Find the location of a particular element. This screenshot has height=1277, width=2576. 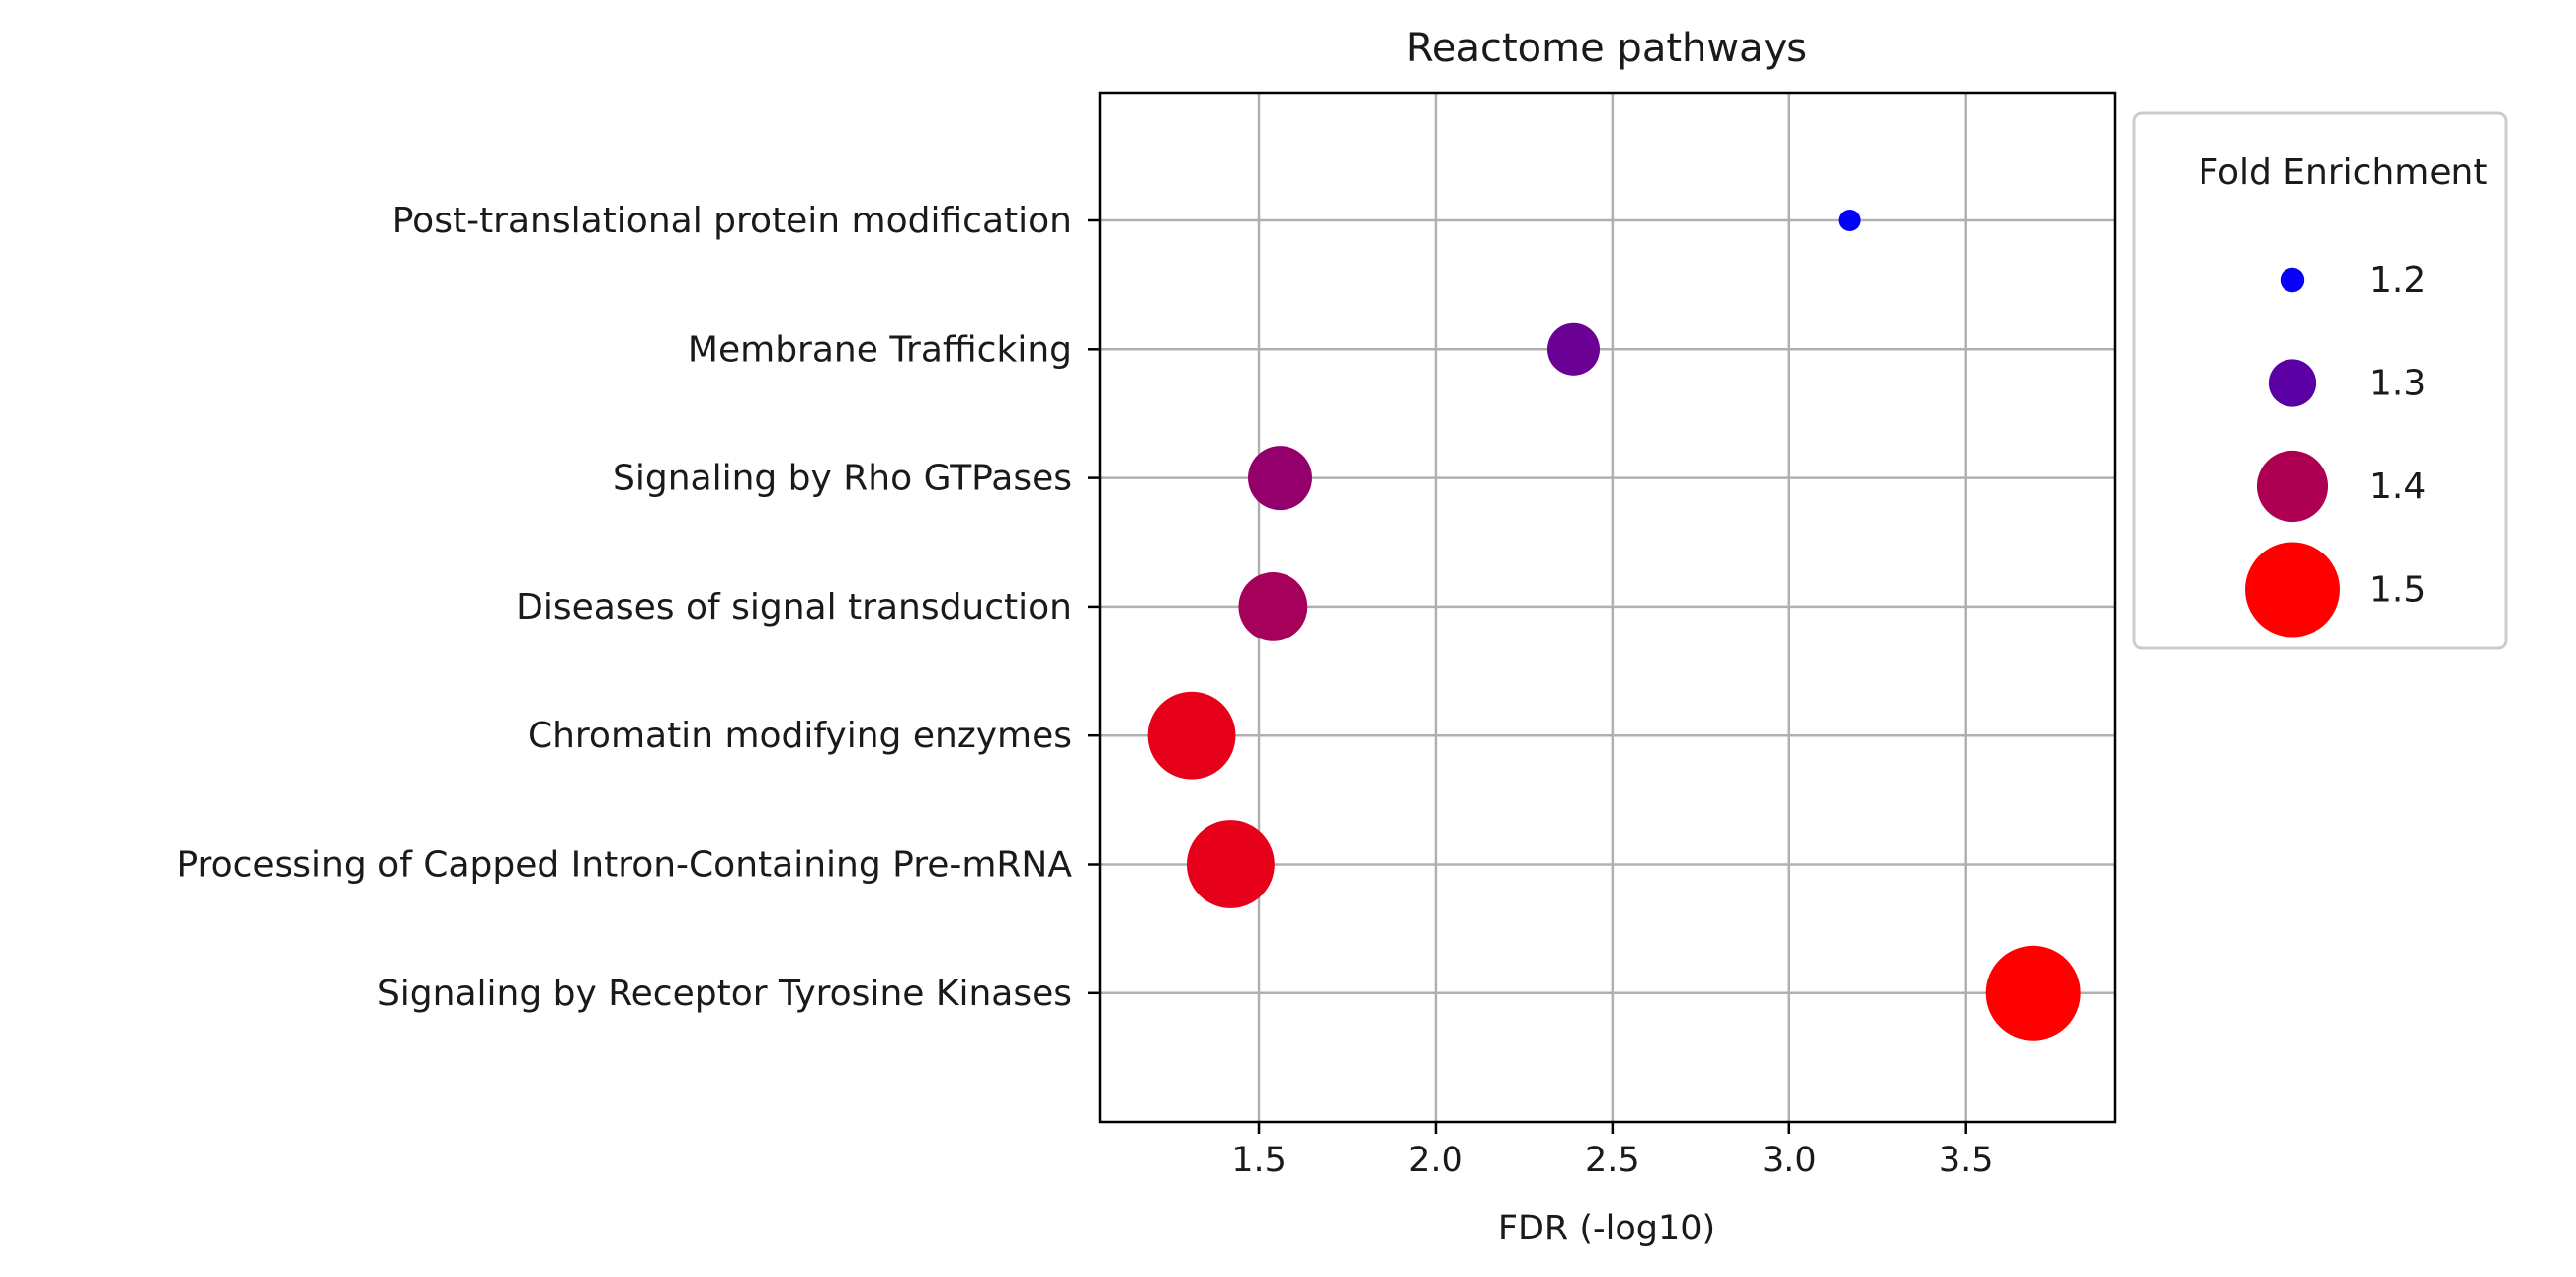

legend-label: 1.5 is located at coordinates (2397, 590).